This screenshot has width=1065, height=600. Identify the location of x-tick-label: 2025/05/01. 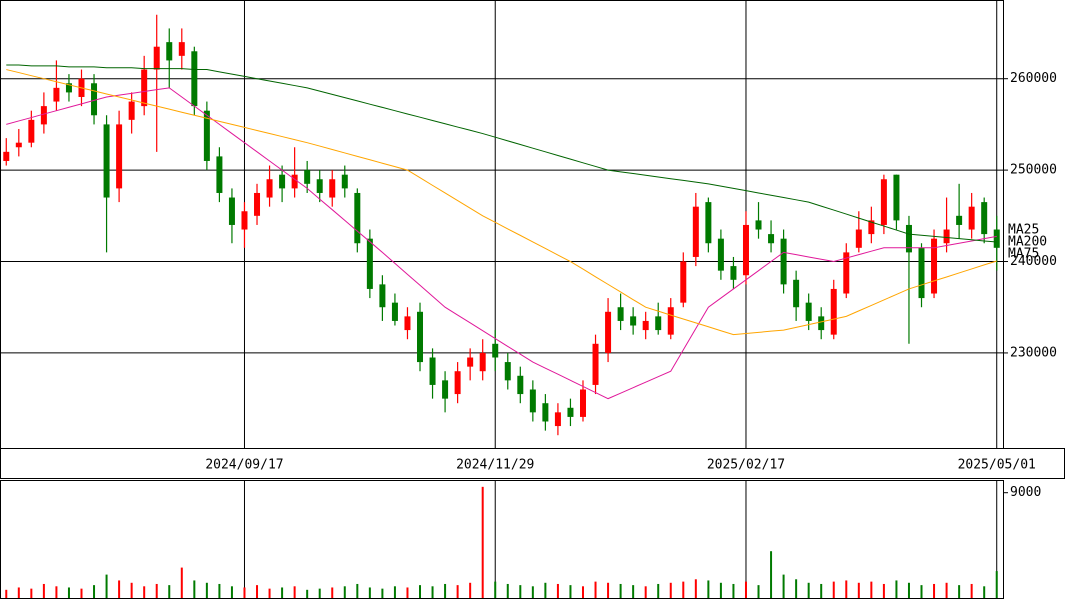
(997, 465).